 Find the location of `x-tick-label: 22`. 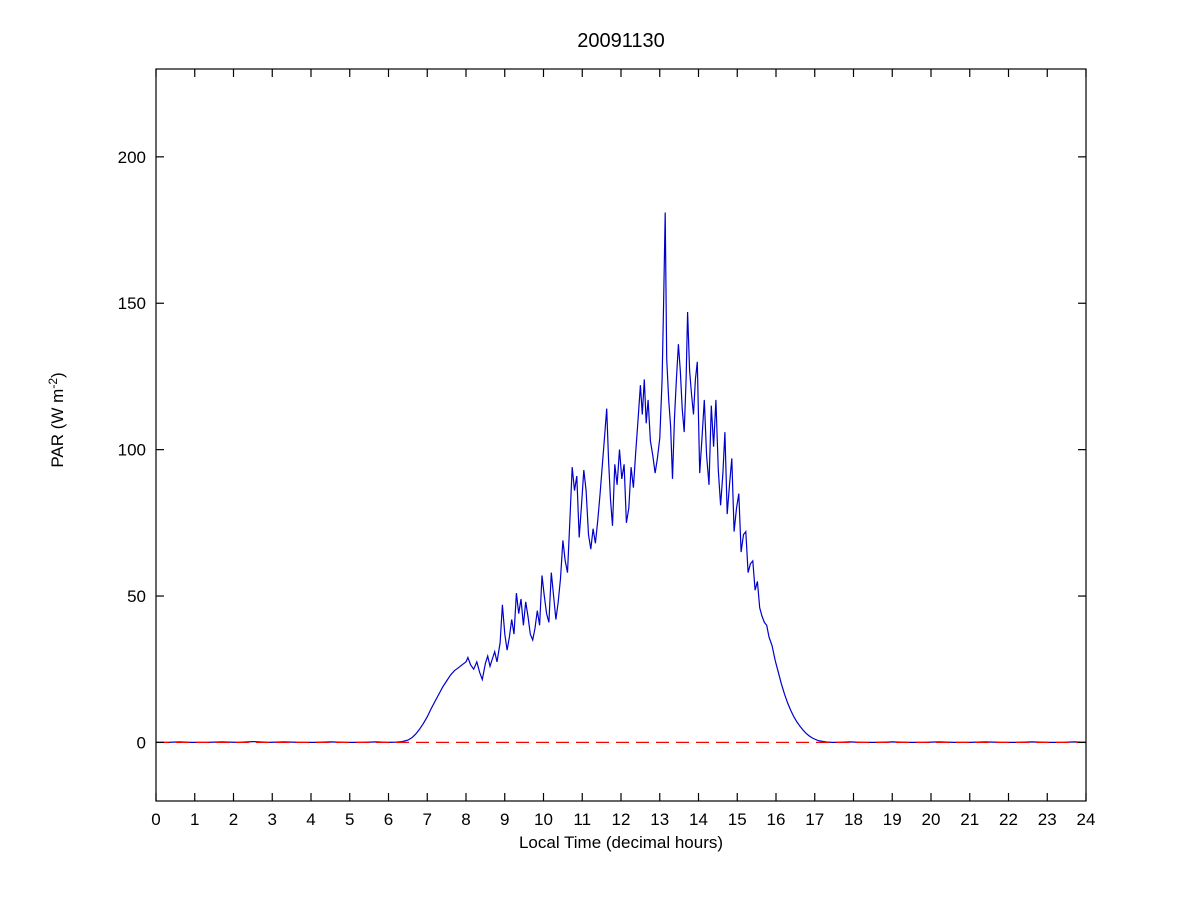

x-tick-label: 22 is located at coordinates (1008, 819).